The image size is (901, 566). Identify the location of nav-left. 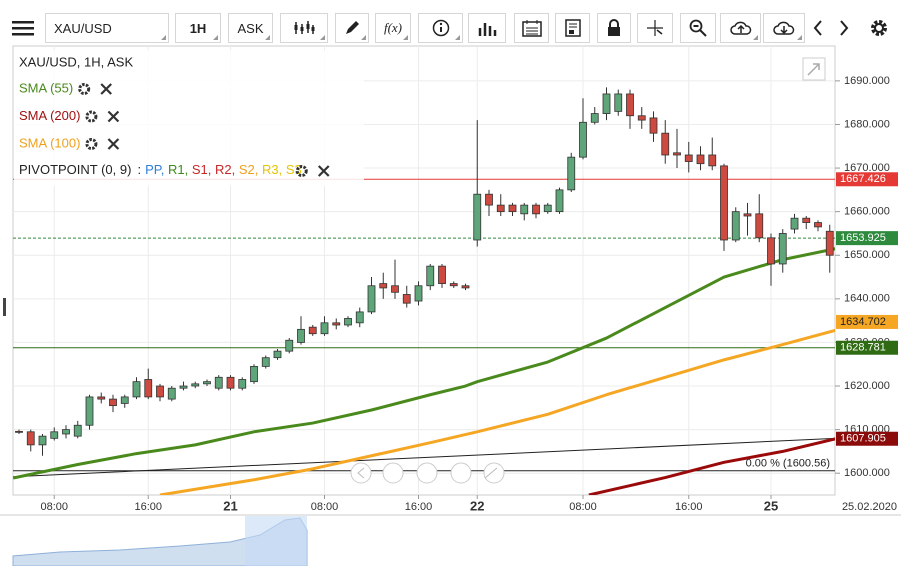
(361, 473).